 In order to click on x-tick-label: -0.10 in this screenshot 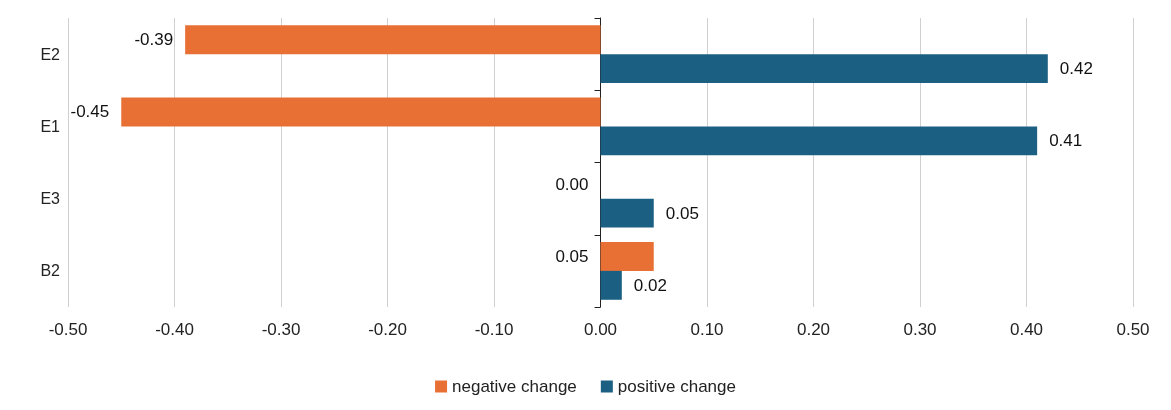, I will do `click(494, 329)`.